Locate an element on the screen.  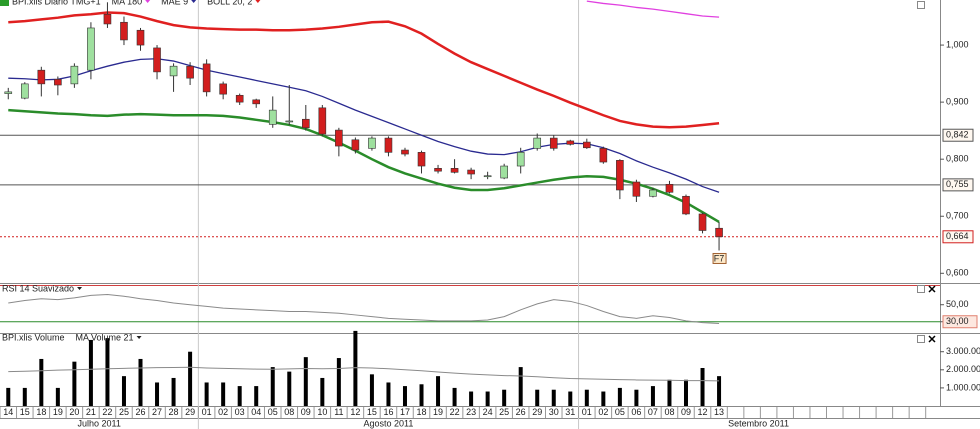
month-label: Setembro 2011 is located at coordinates (758, 423).